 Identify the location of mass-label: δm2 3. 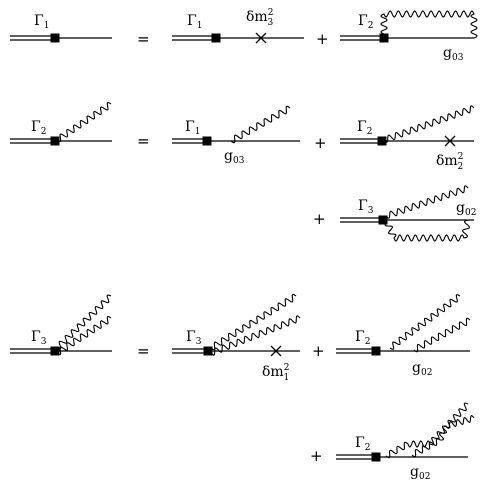
(259, 18).